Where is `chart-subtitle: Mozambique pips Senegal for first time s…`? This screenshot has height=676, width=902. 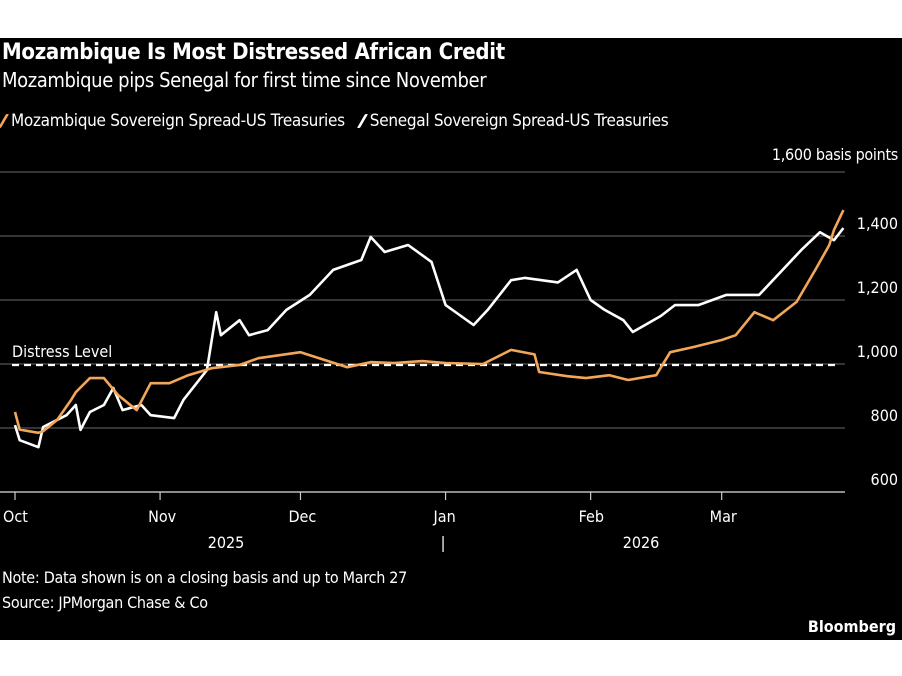
chart-subtitle: Mozambique pips Senegal for first time s… is located at coordinates (244, 80).